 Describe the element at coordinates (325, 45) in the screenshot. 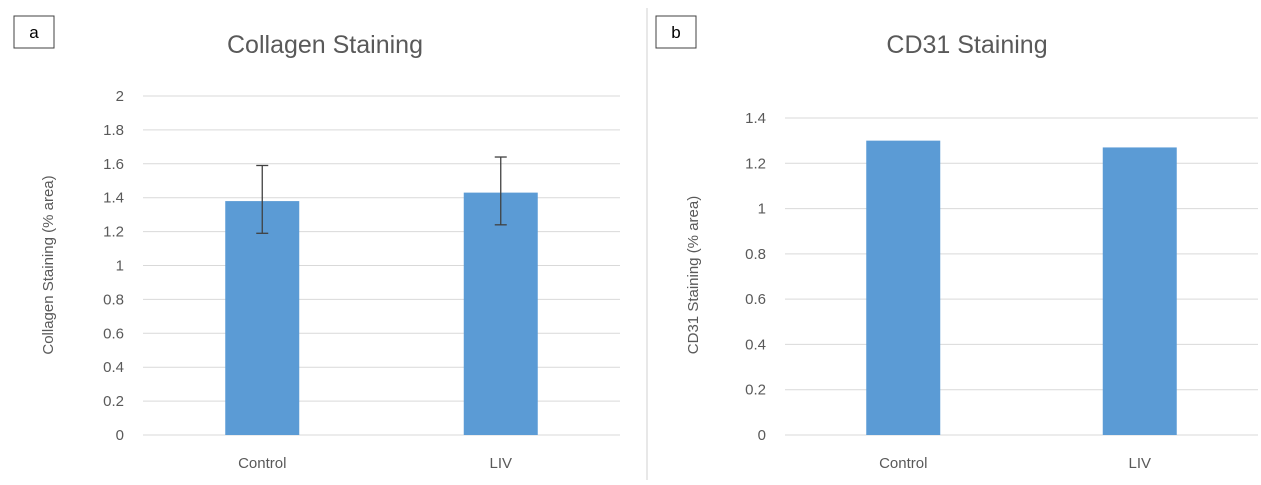

I see `chart-title: Collagen Staining` at that location.